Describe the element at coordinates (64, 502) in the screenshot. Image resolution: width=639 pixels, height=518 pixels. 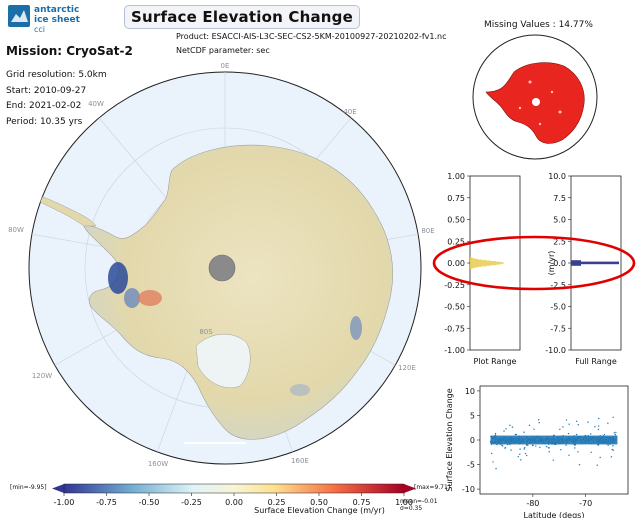
I see `colorbar-tick-label: -1.00` at that location.